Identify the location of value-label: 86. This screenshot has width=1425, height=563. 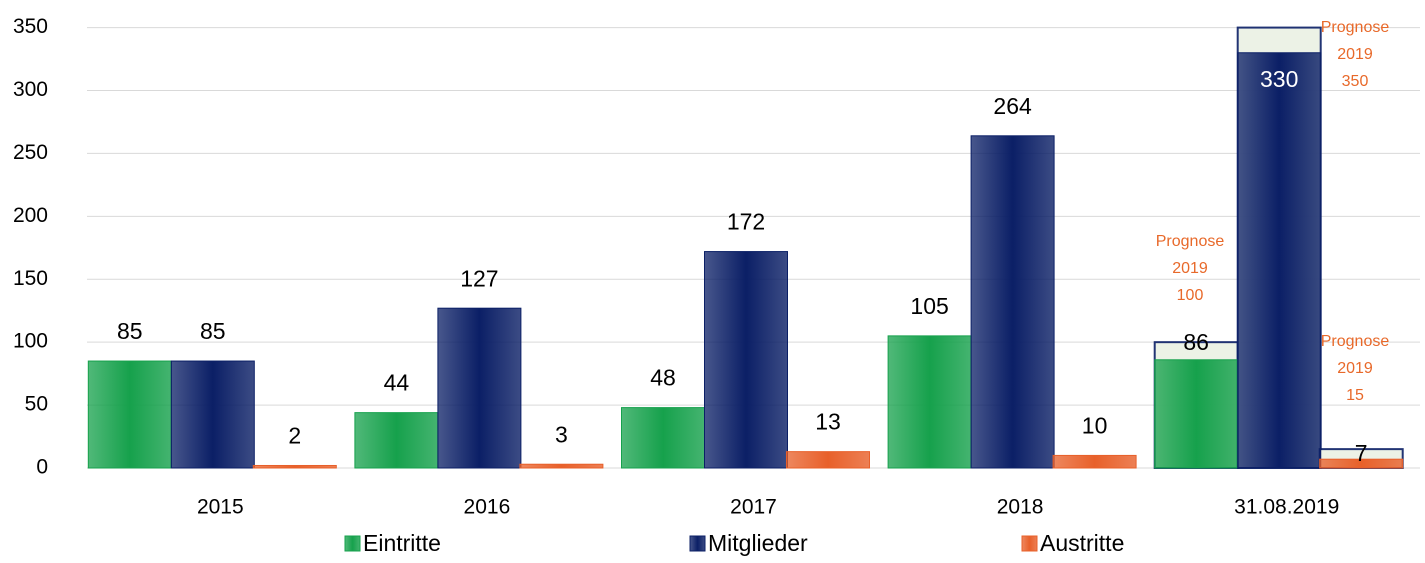
(1196, 342).